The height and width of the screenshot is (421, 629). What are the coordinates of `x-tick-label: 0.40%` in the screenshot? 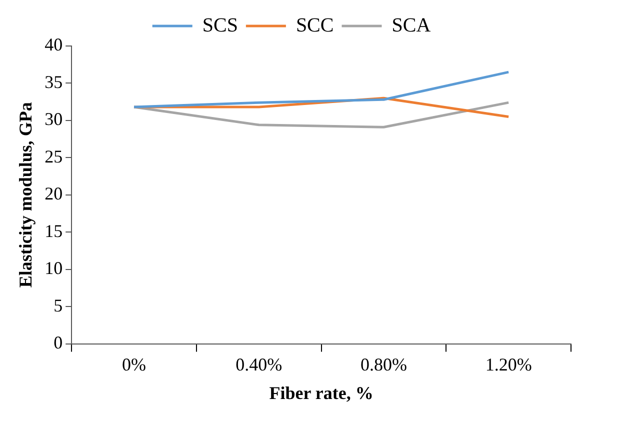 It's located at (259, 364).